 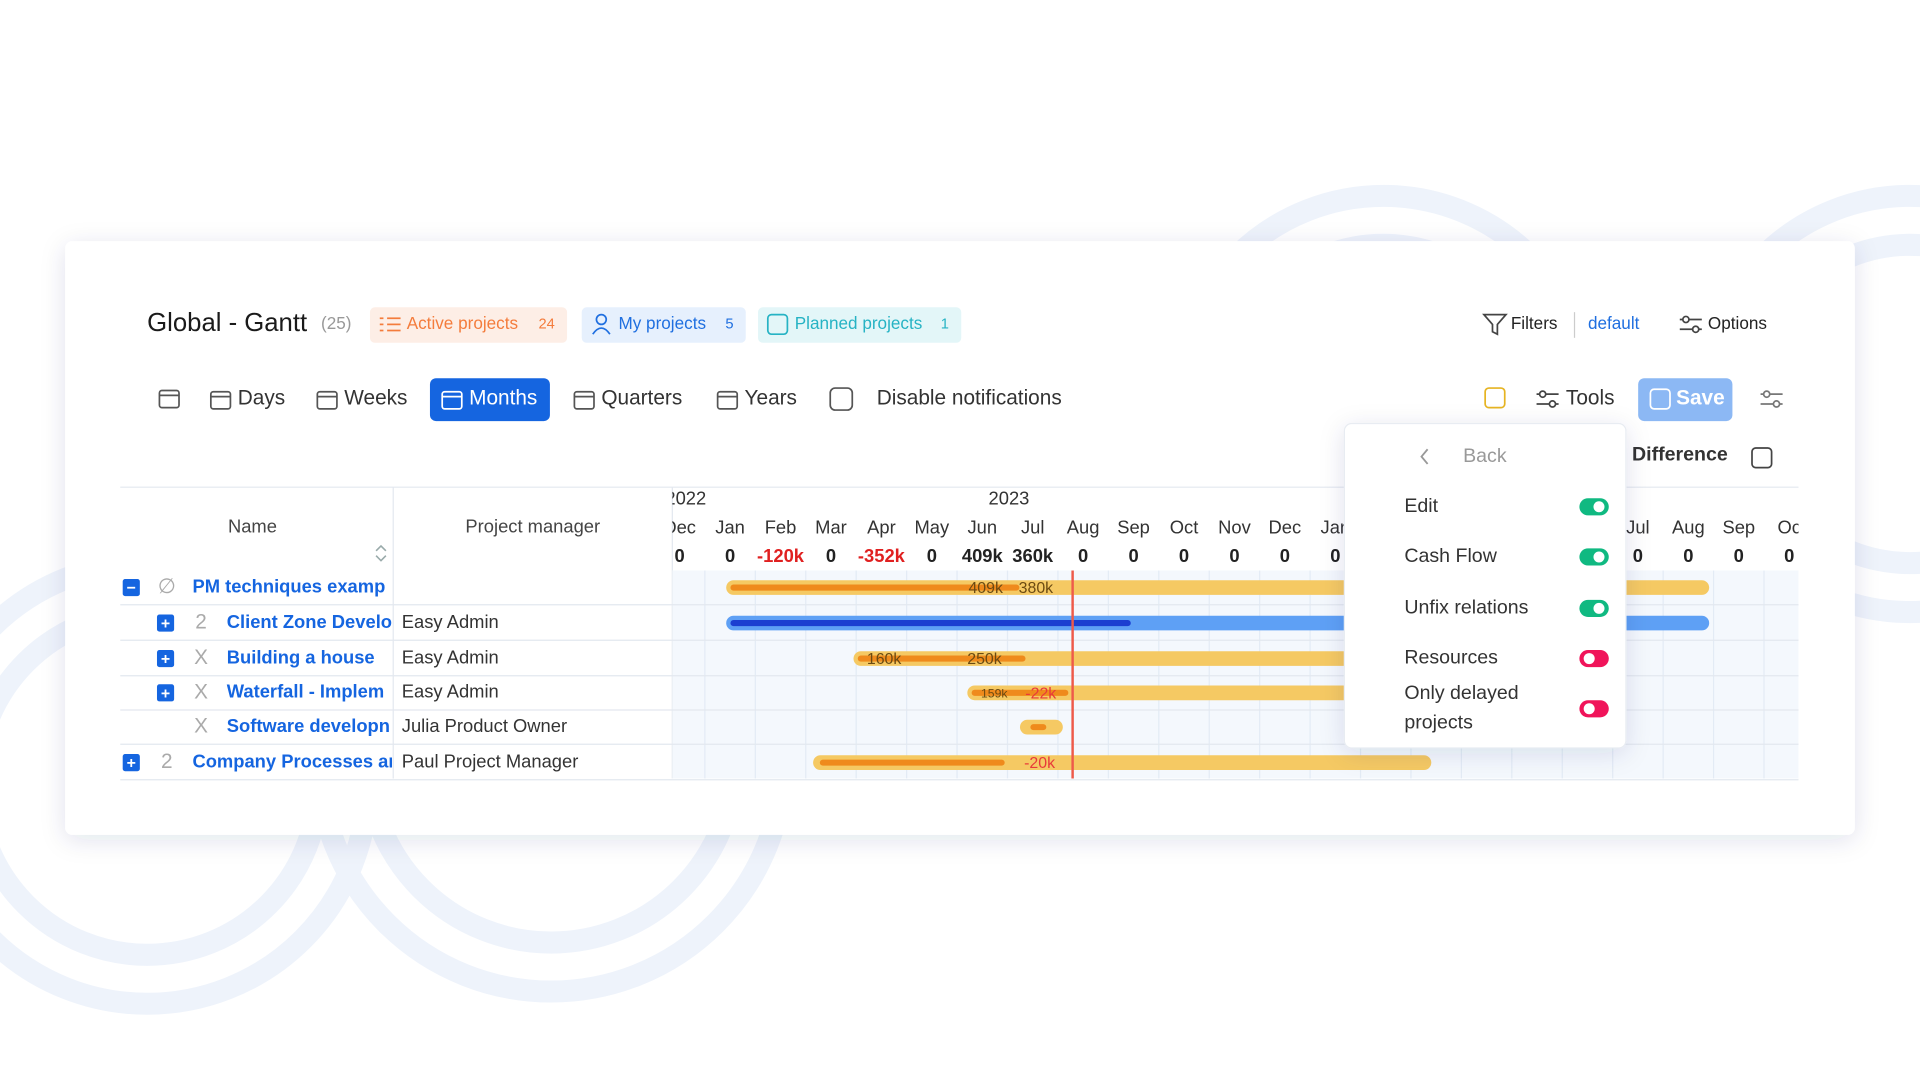 What do you see at coordinates (503, 398) in the screenshot?
I see `zoom-option: Months` at bounding box center [503, 398].